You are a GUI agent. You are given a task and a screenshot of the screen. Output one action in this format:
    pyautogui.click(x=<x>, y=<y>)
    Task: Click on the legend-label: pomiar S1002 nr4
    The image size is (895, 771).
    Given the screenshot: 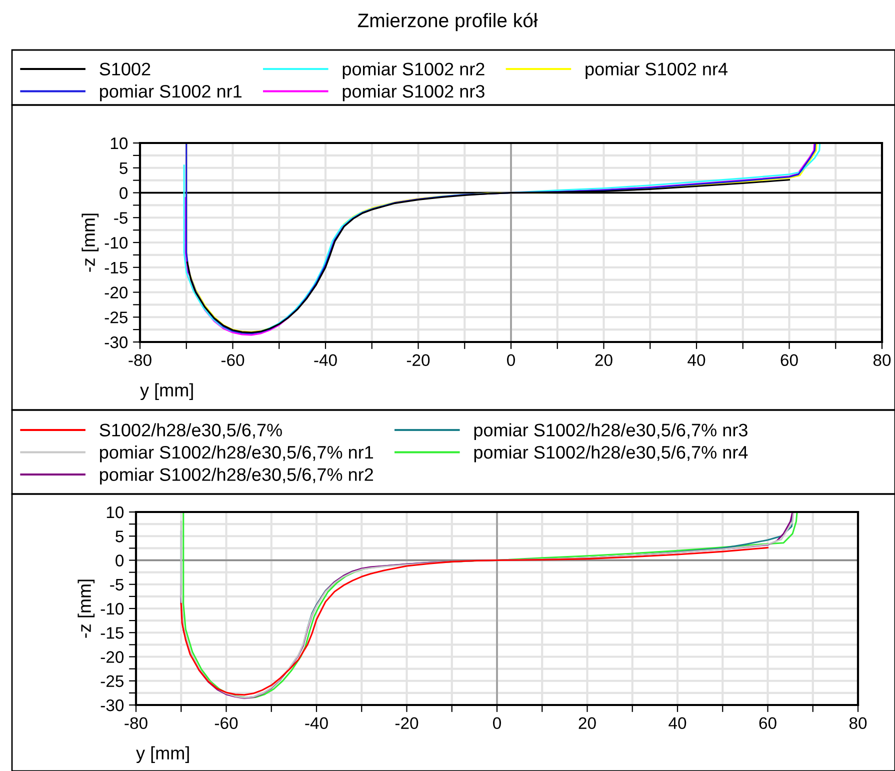 What is the action you would take?
    pyautogui.click(x=657, y=71)
    